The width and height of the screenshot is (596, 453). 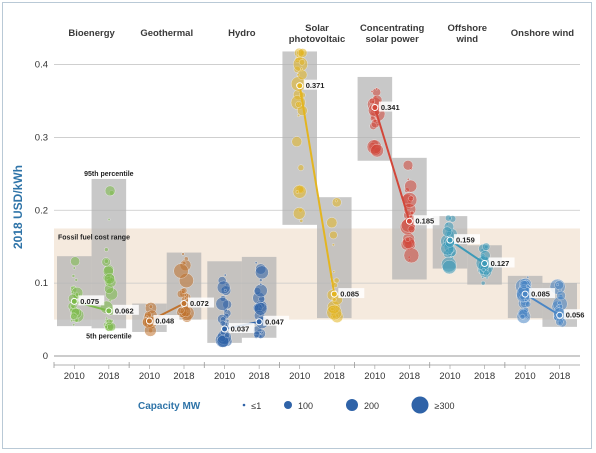 What do you see at coordinates (41, 137) in the screenshot?
I see `y-tick-label: 0.3` at bounding box center [41, 137].